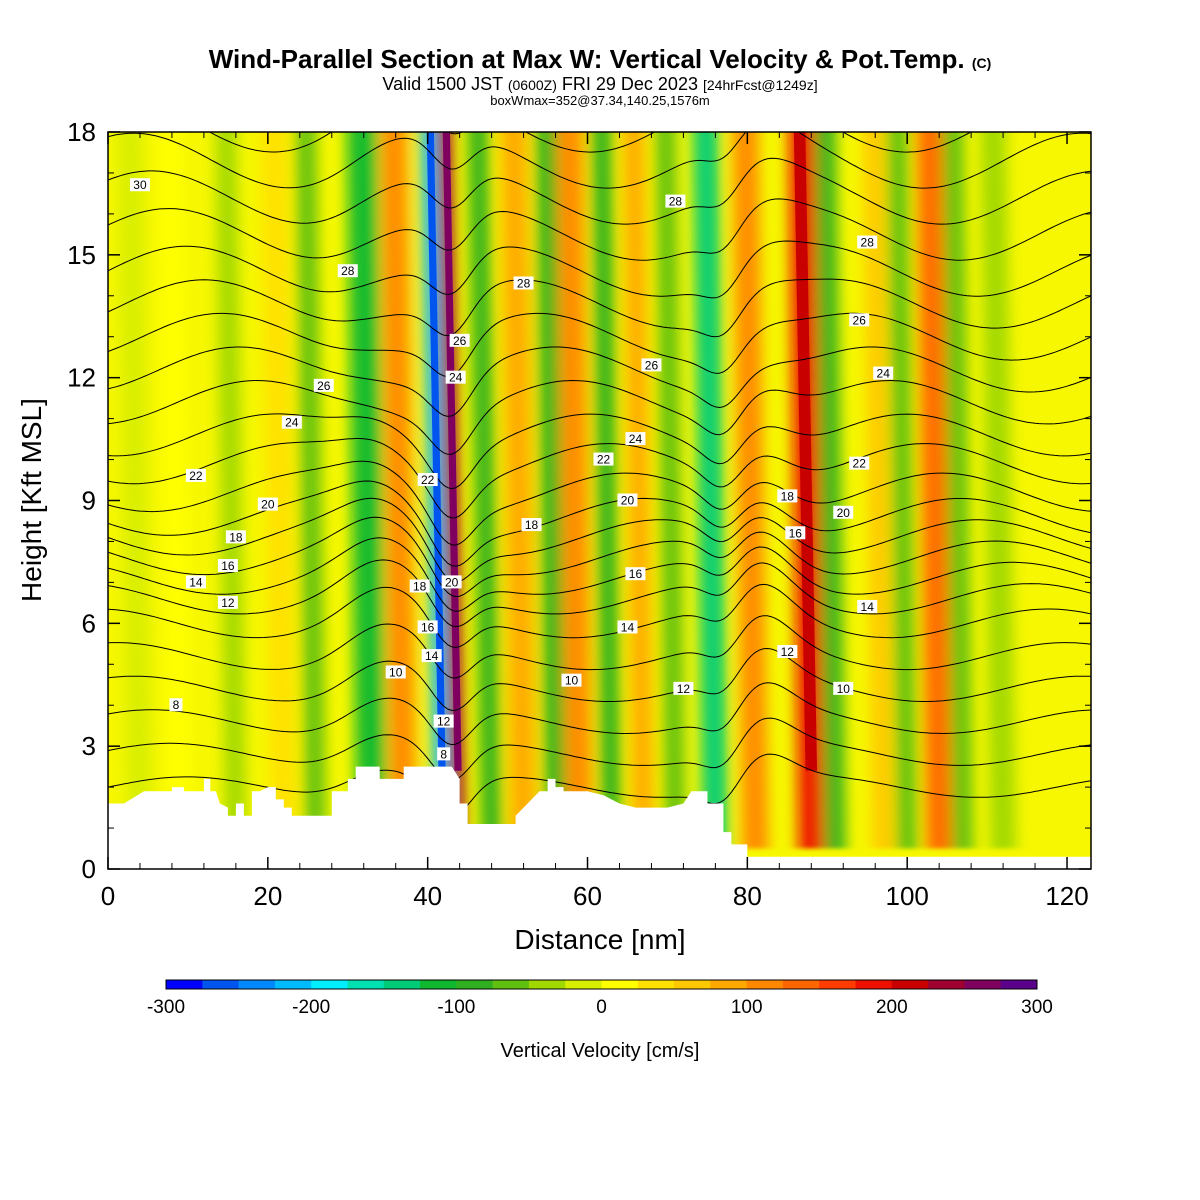  What do you see at coordinates (166, 1007) in the screenshot?
I see `colorbar-label--300: -300` at bounding box center [166, 1007].